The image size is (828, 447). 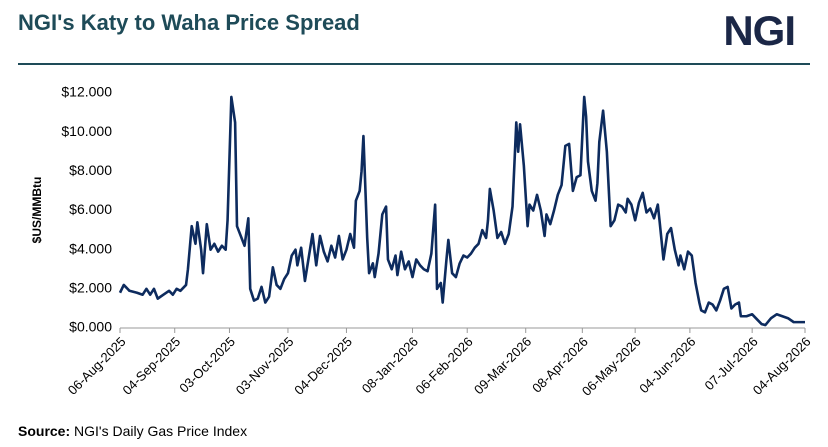 I want to click on x-tick-label: 04-Sep-2025, so click(x=152, y=366).